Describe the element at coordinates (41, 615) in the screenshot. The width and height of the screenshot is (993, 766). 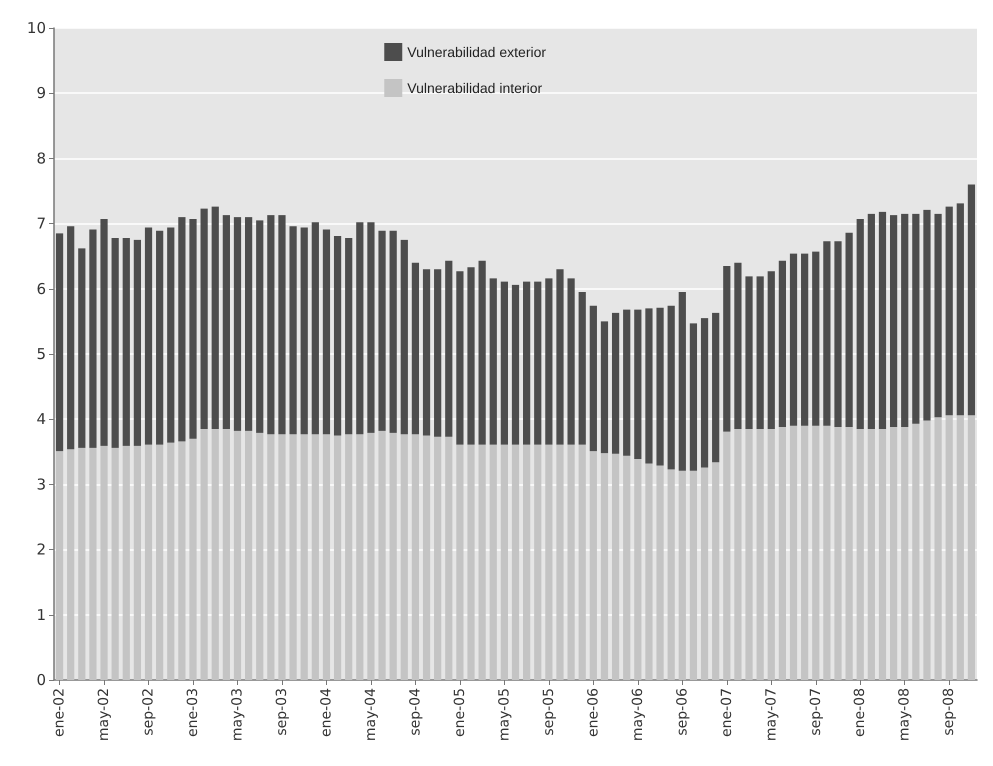
I see `y-tick-label: 1` at that location.